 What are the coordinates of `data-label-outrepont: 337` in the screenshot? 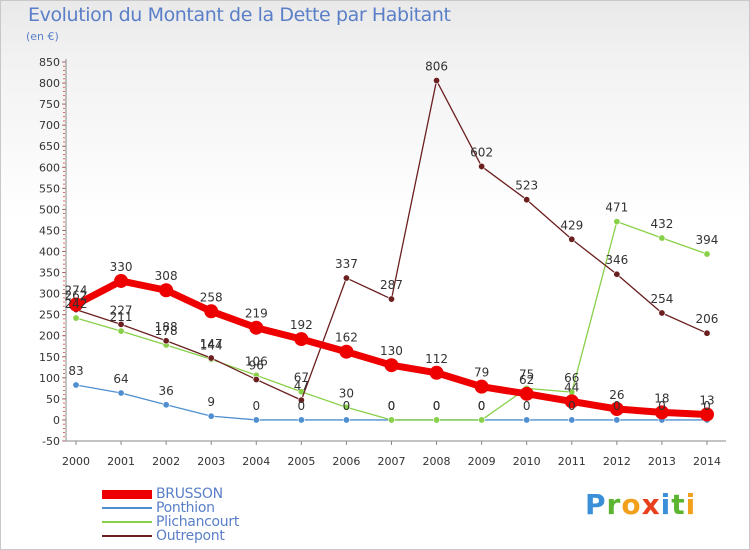 It's located at (346, 264).